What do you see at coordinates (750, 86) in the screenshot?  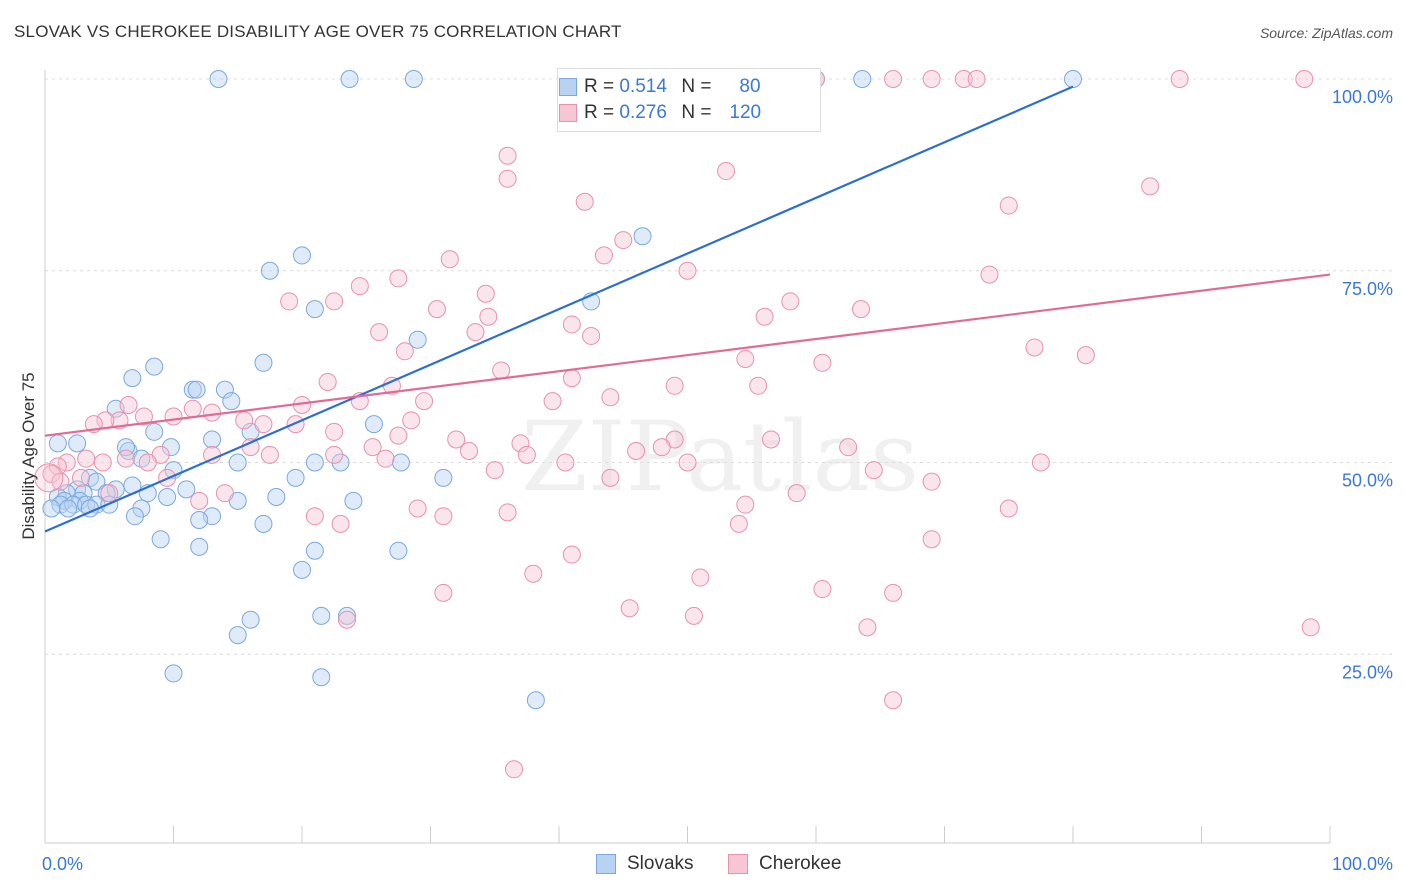 I see `legend-n-value: 80` at bounding box center [750, 86].